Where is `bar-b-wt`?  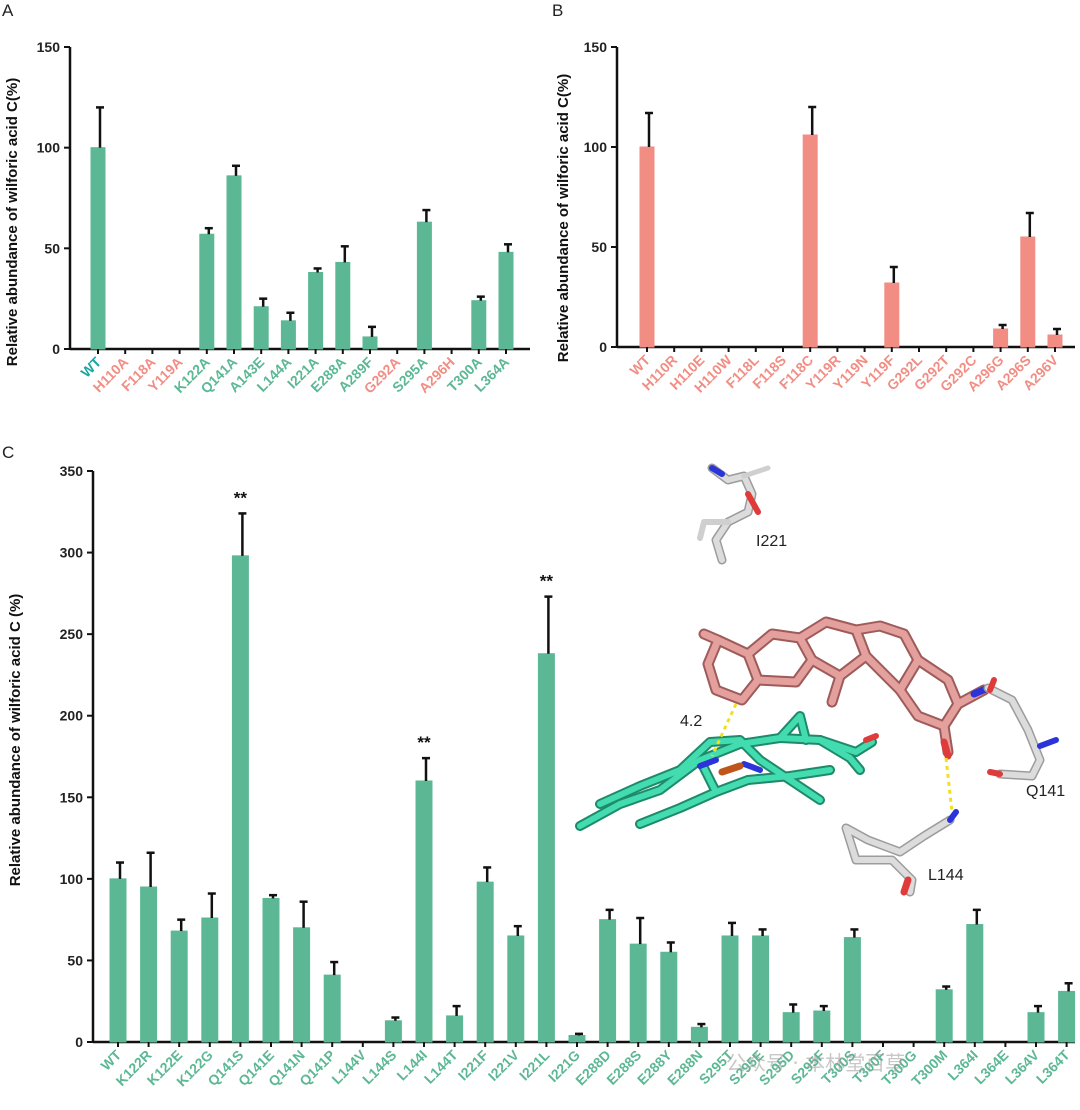
bar-b-wt is located at coordinates (647, 247).